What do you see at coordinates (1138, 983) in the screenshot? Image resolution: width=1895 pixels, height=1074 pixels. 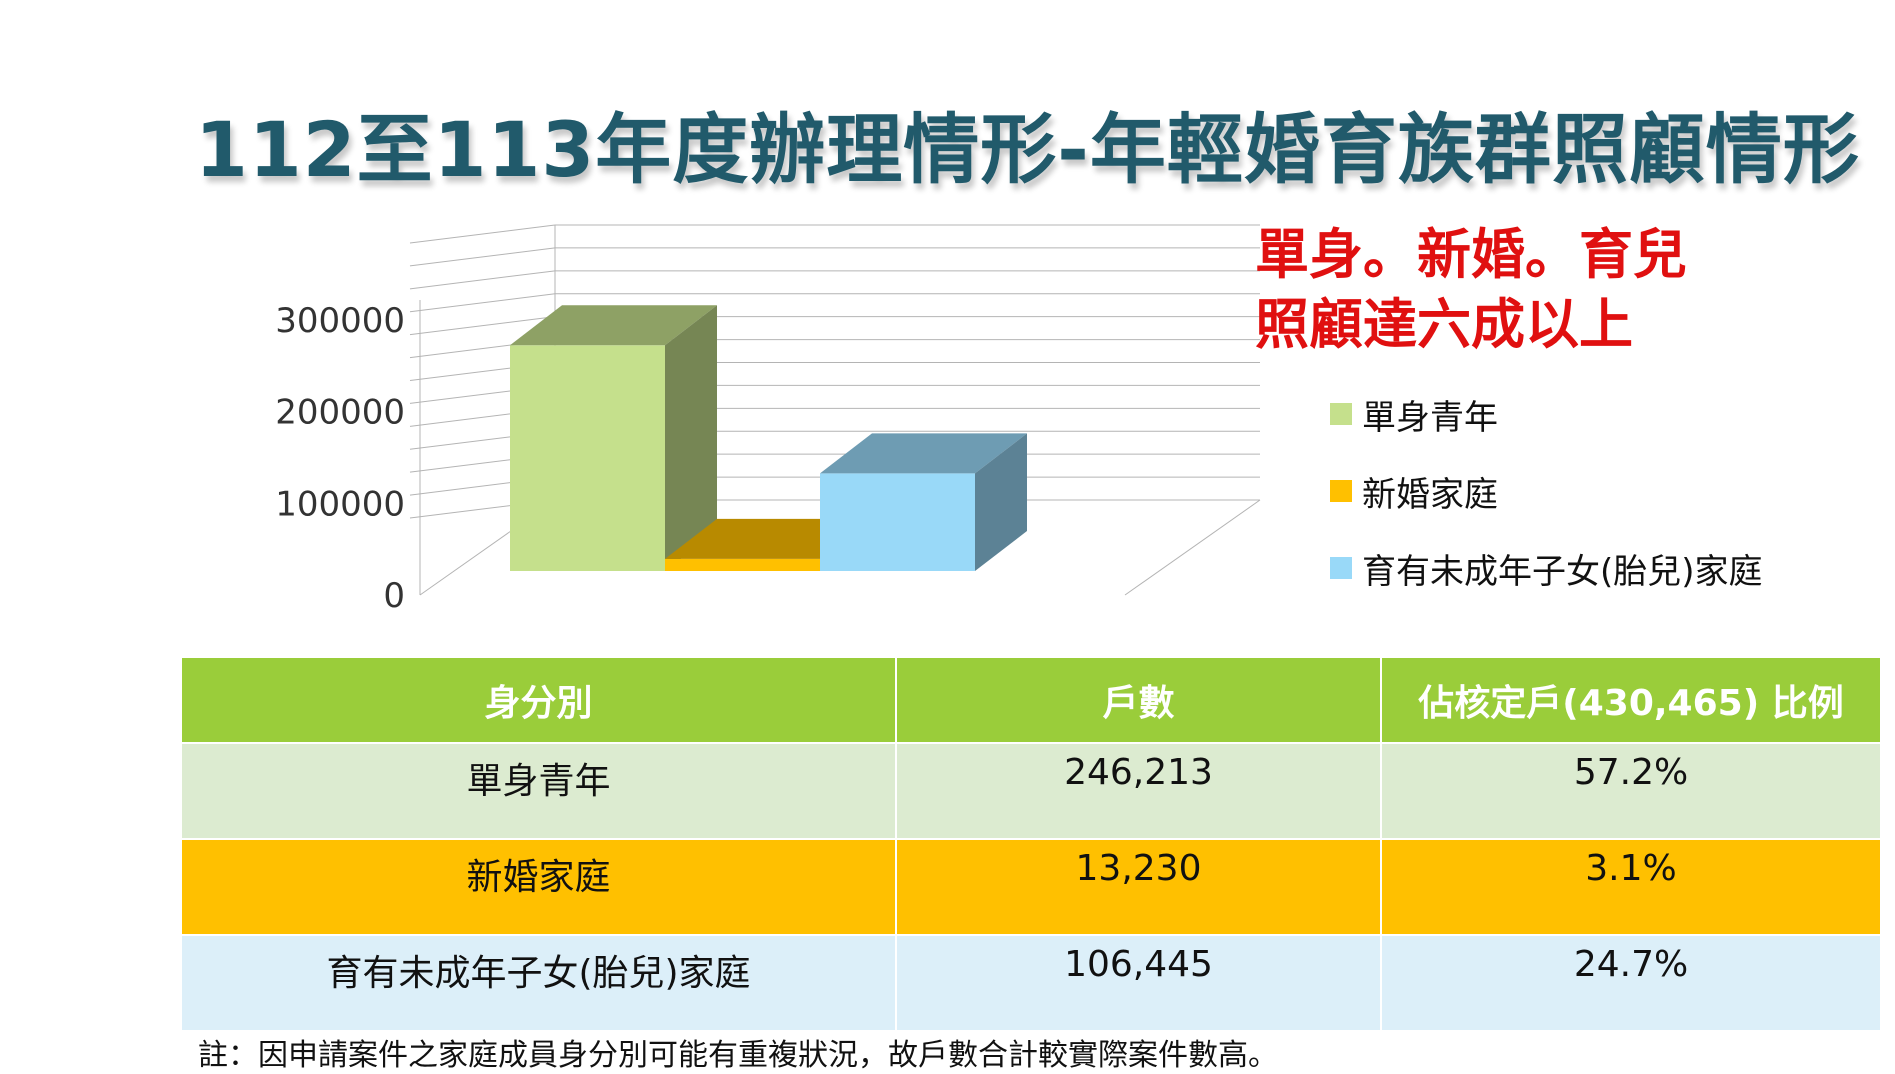 I see `table-cell: 106,445` at bounding box center [1138, 983].